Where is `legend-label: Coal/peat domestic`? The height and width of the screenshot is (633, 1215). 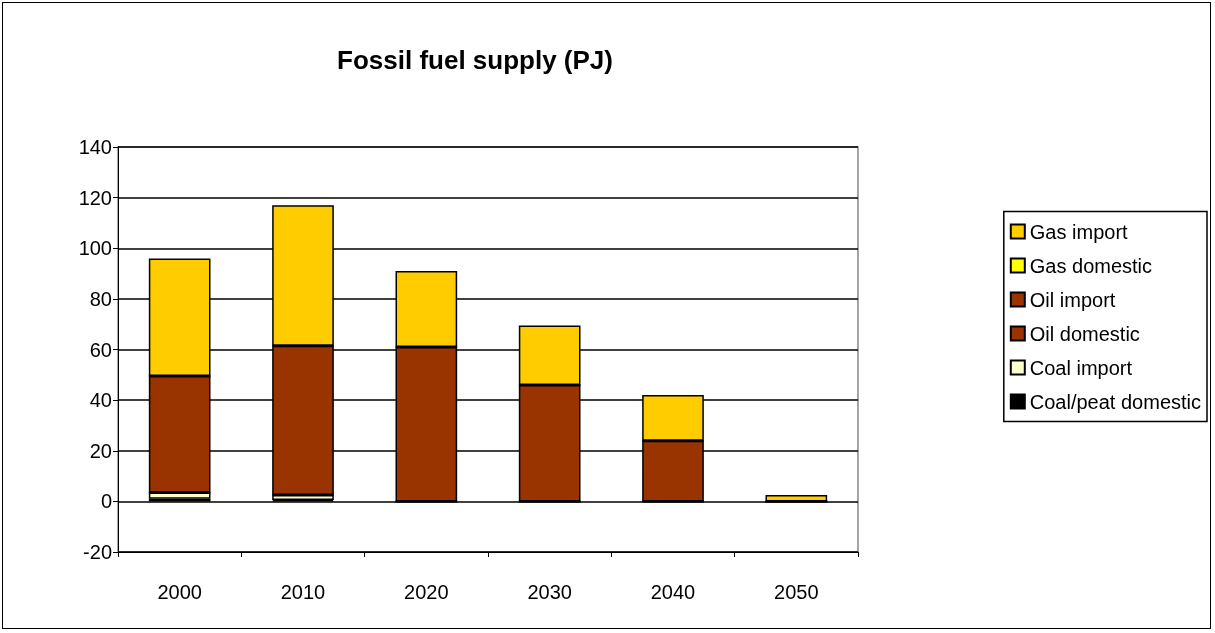 legend-label: Coal/peat domestic is located at coordinates (1115, 401).